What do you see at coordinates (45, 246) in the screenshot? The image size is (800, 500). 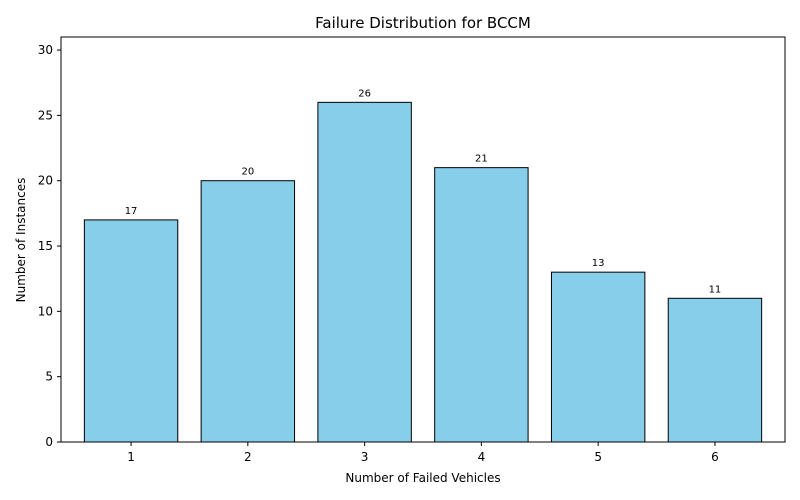 I see `y-tick-label-15: 15` at bounding box center [45, 246].